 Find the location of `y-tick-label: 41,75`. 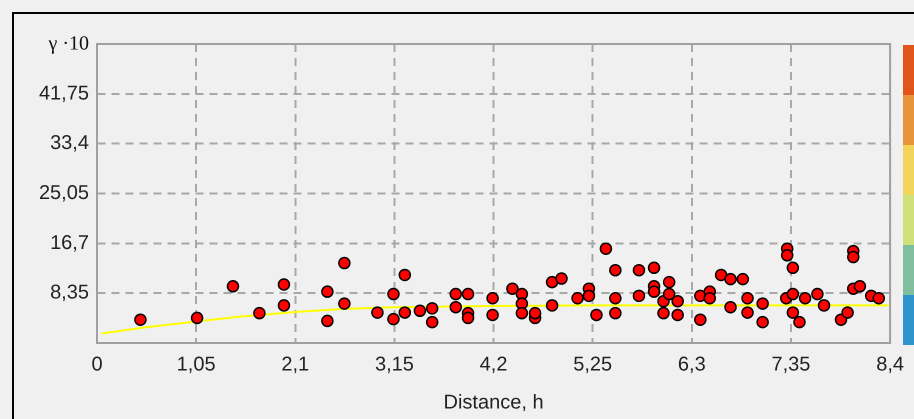

y-tick-label: 41,75 is located at coordinates (63, 93).